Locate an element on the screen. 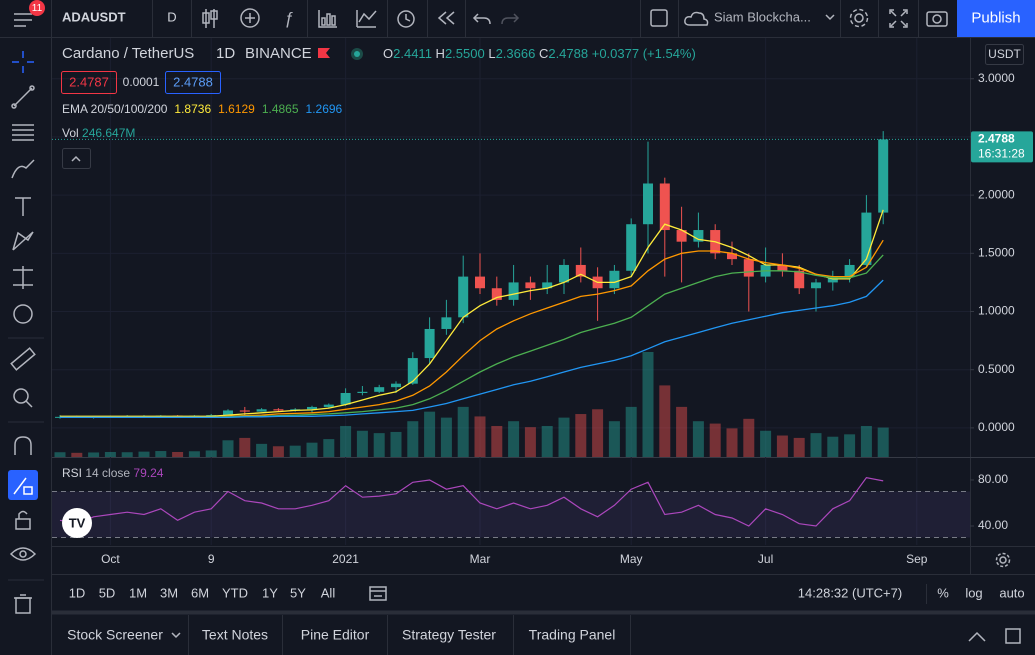 The image size is (1035, 655). y-tick-label: 1.5000 is located at coordinates (996, 252).